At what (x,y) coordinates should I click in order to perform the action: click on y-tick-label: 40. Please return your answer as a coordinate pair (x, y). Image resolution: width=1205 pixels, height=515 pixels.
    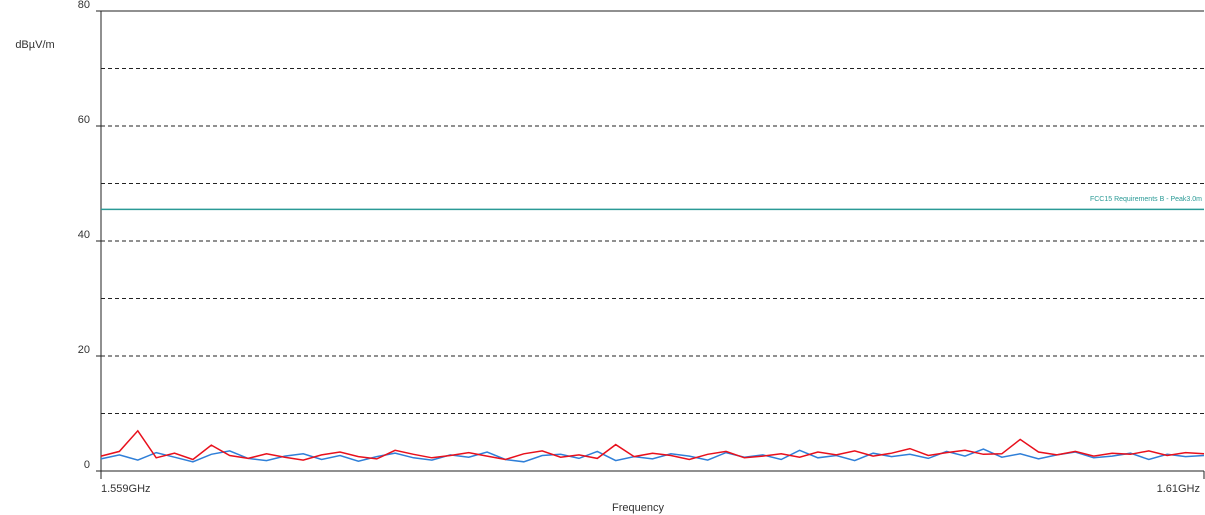
    Looking at the image, I should click on (84, 235).